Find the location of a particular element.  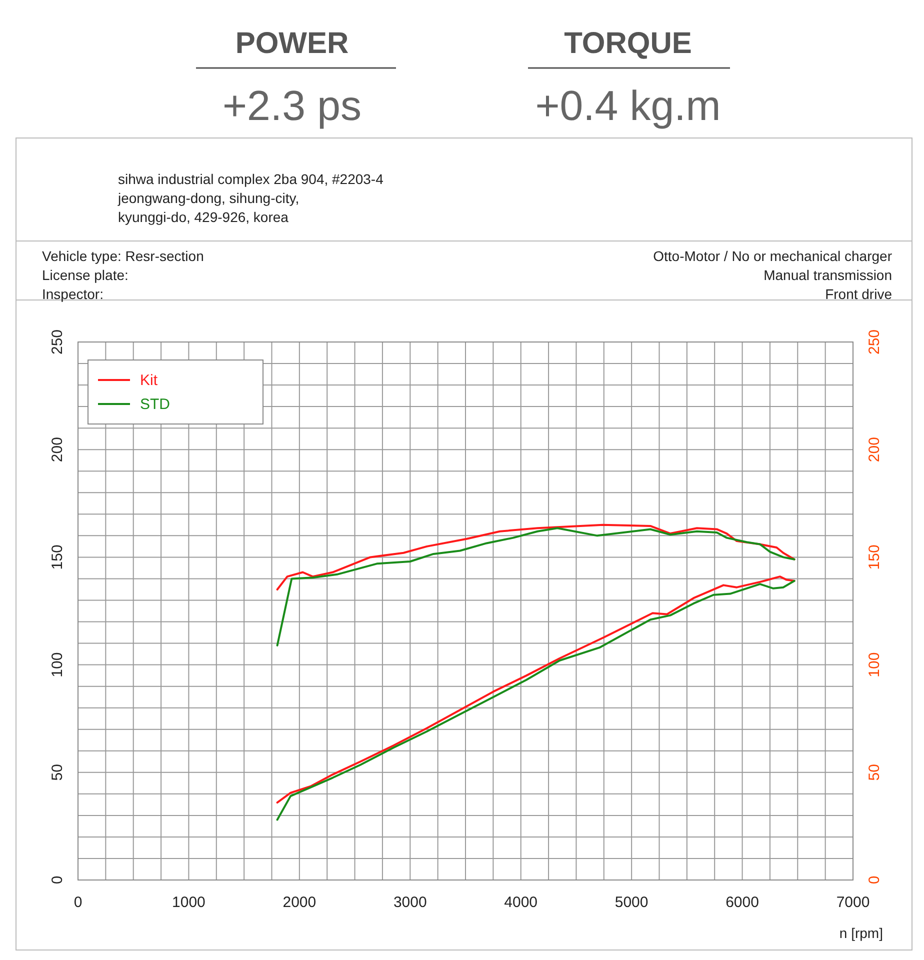

x-axis-title: n [rpm] is located at coordinates (861, 933).